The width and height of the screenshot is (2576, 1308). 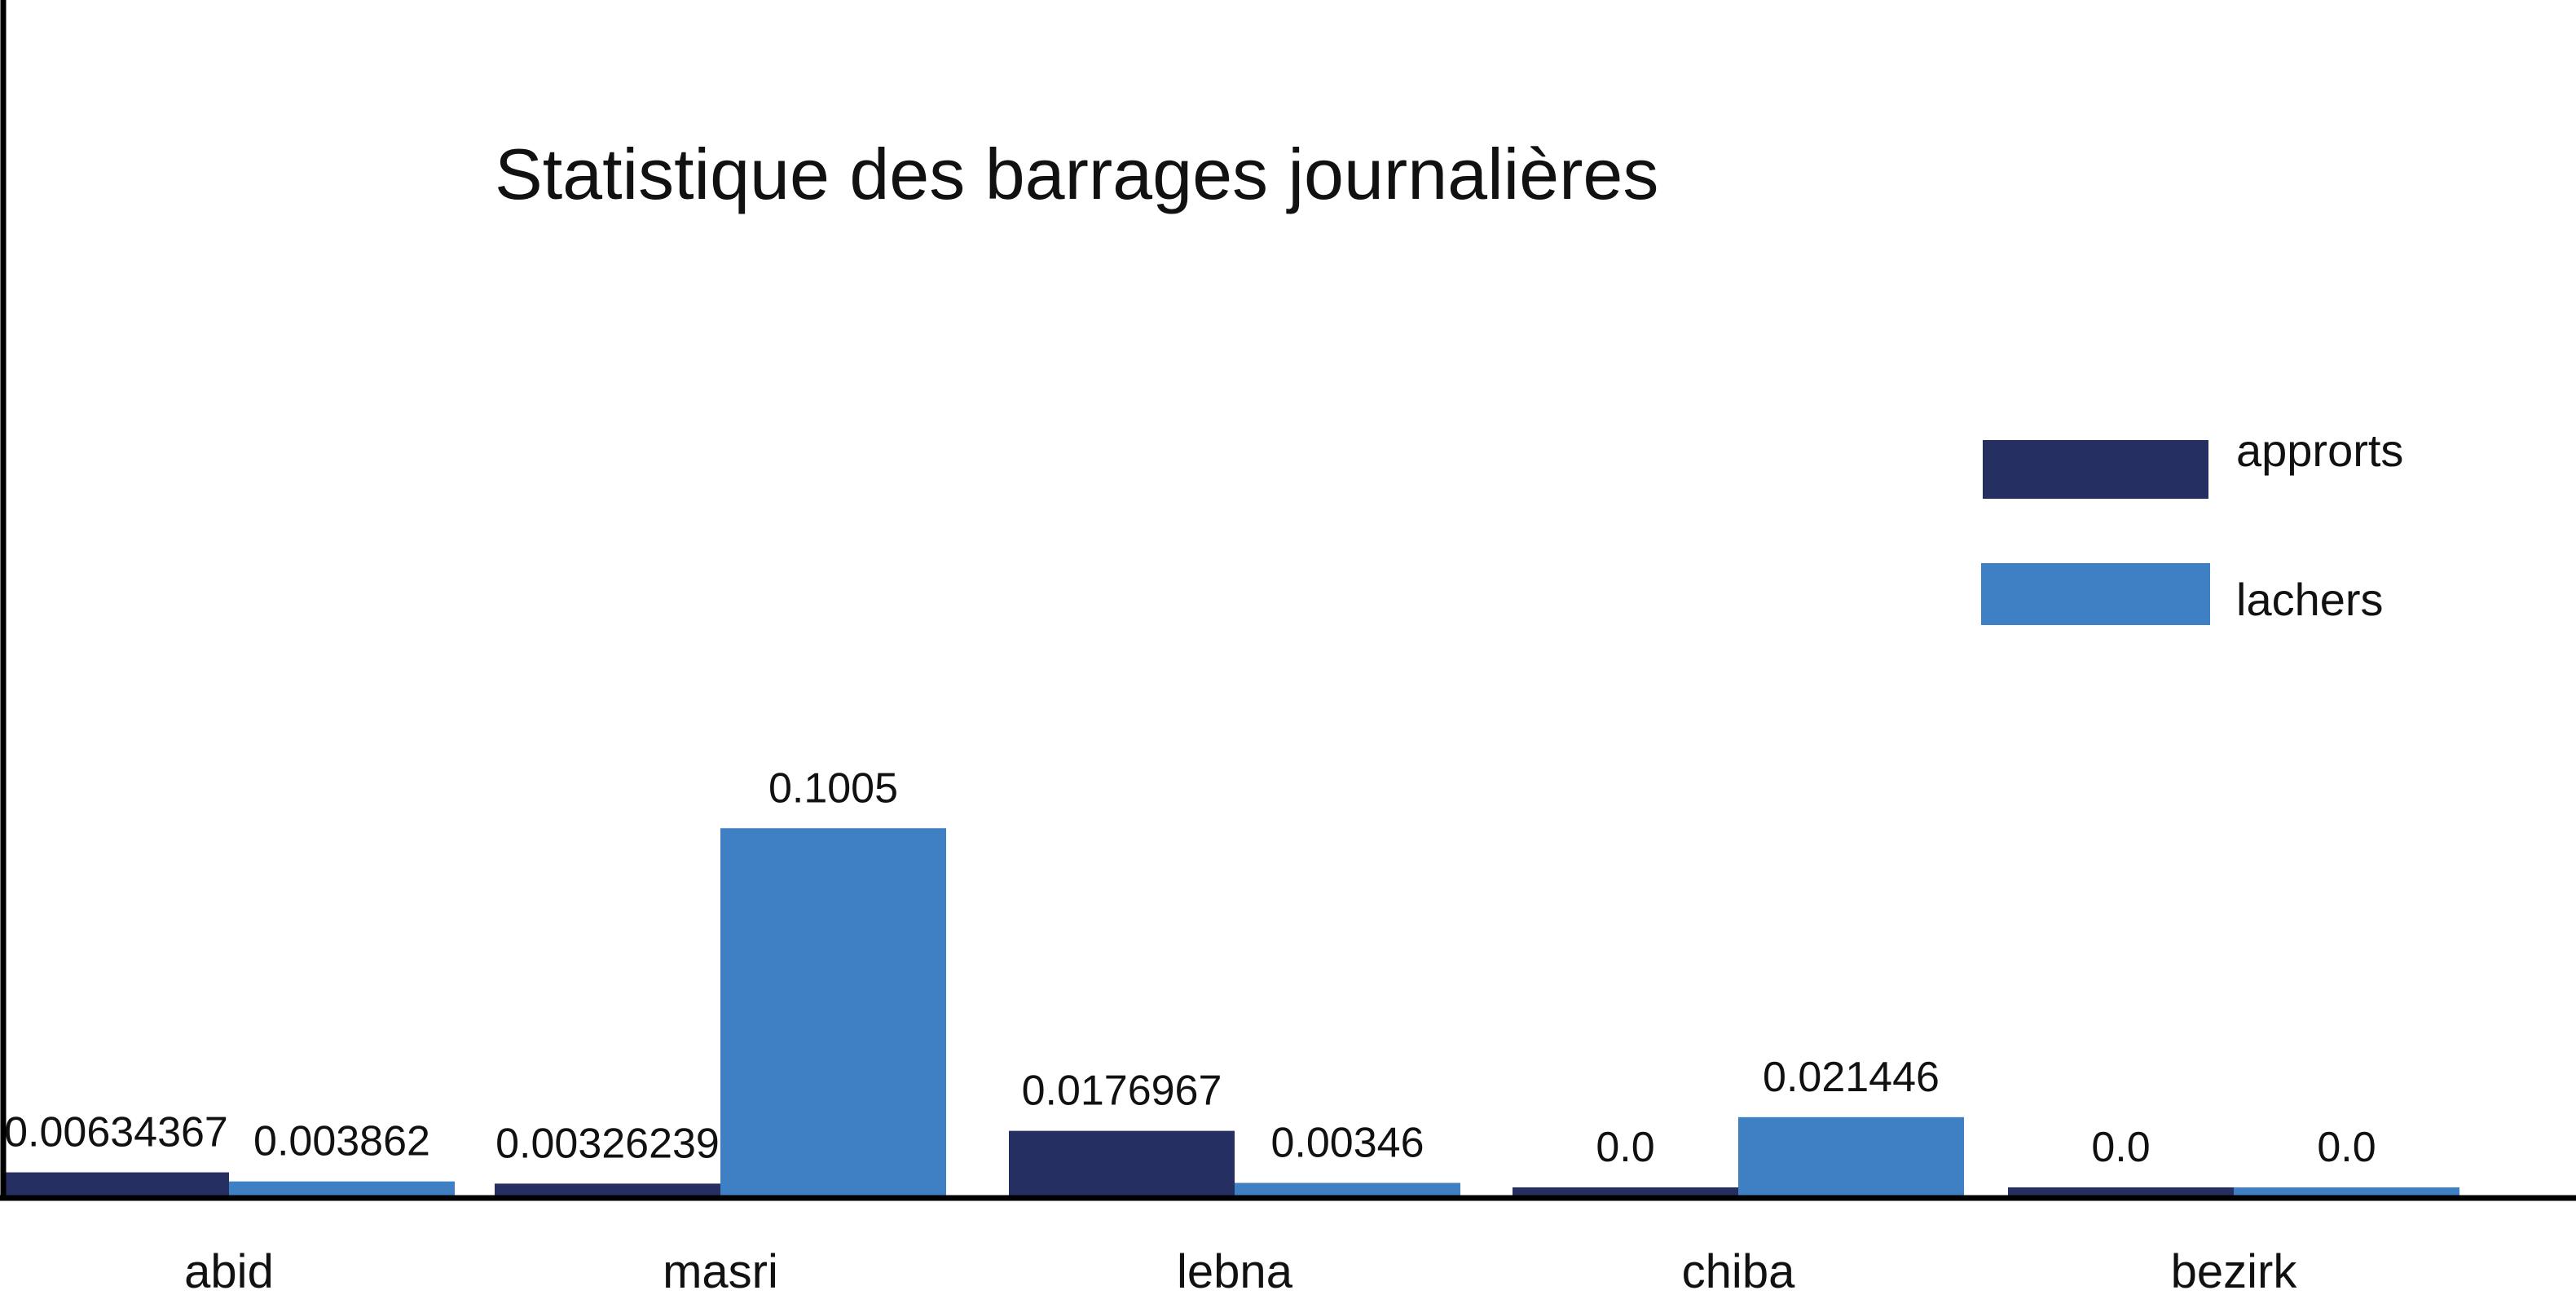 I want to click on bar-lachers-lebna, so click(x=1347, y=1189).